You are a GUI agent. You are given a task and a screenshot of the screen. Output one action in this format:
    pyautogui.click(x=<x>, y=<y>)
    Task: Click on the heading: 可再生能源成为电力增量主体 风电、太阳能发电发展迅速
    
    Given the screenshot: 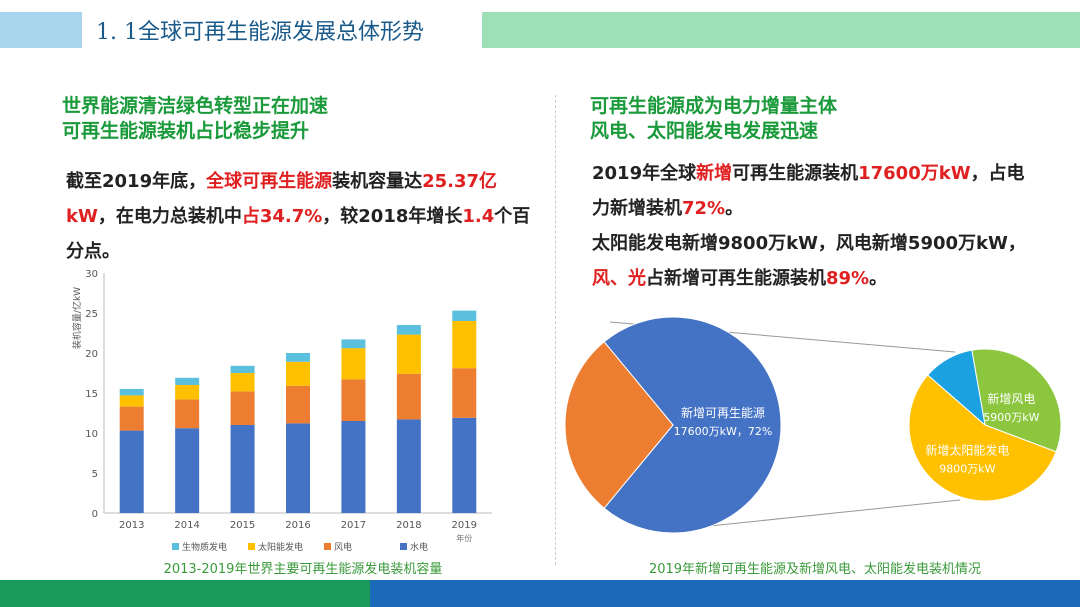 What is the action you would take?
    pyautogui.click(x=713, y=119)
    